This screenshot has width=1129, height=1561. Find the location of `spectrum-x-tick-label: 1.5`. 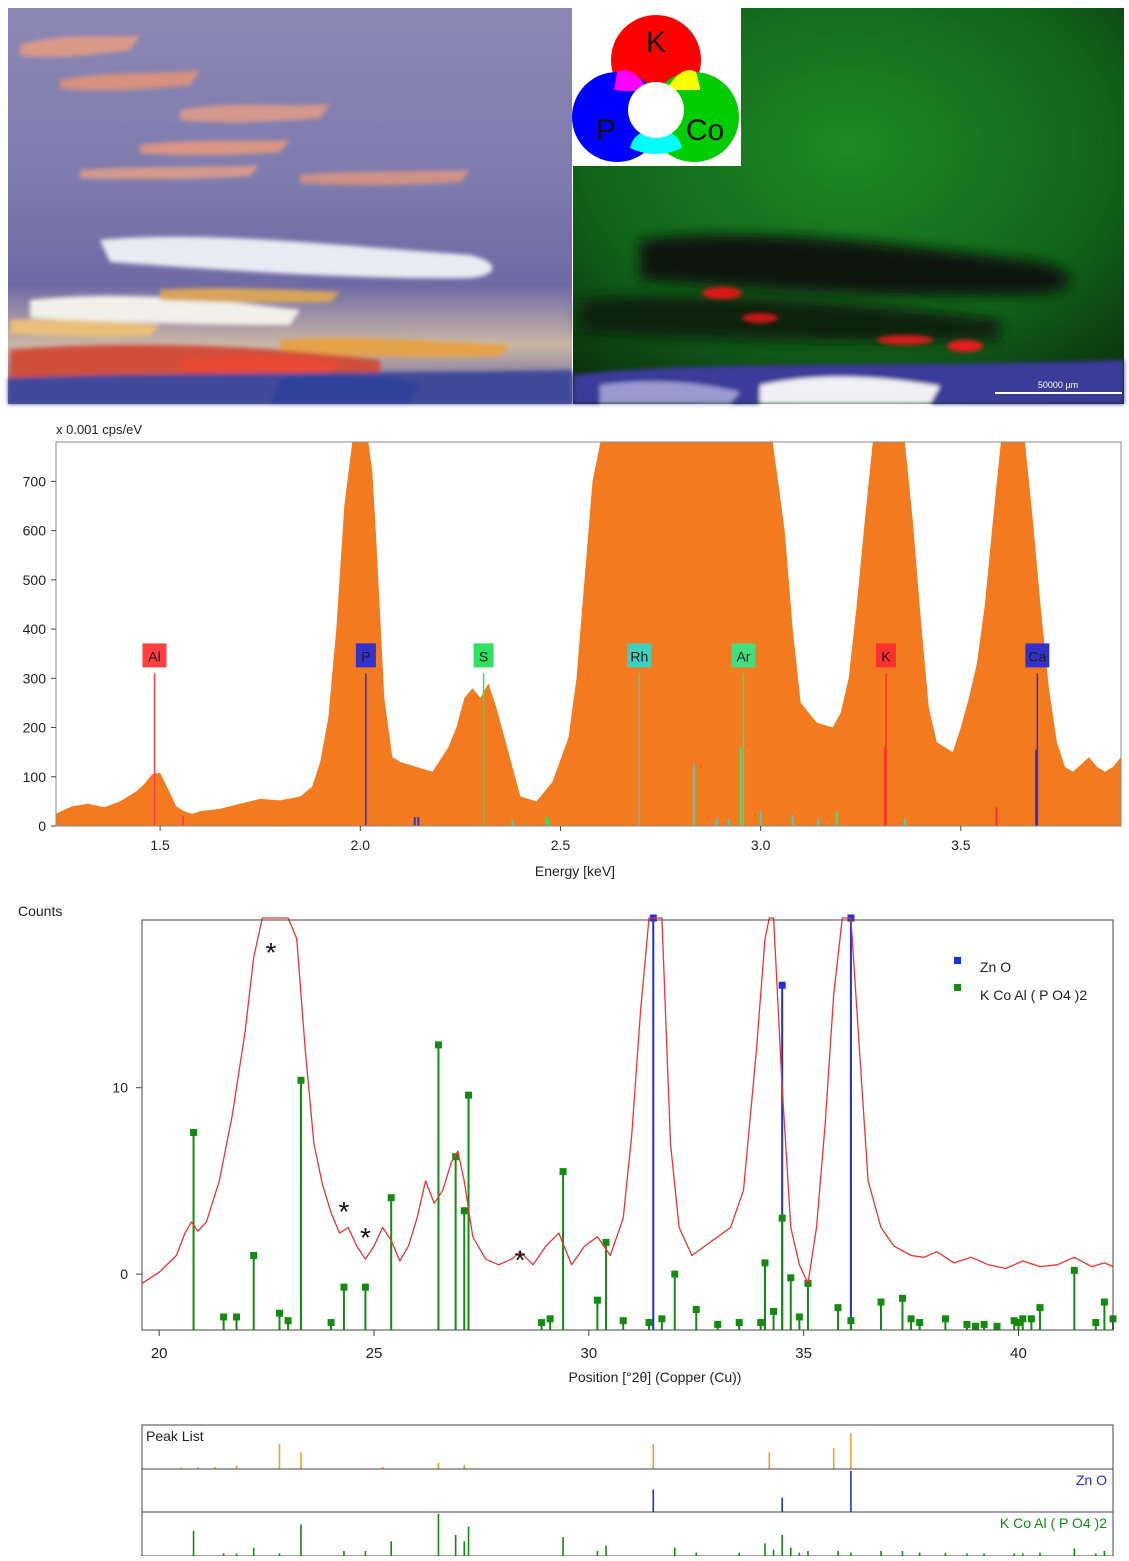

spectrum-x-tick-label: 1.5 is located at coordinates (160, 845).